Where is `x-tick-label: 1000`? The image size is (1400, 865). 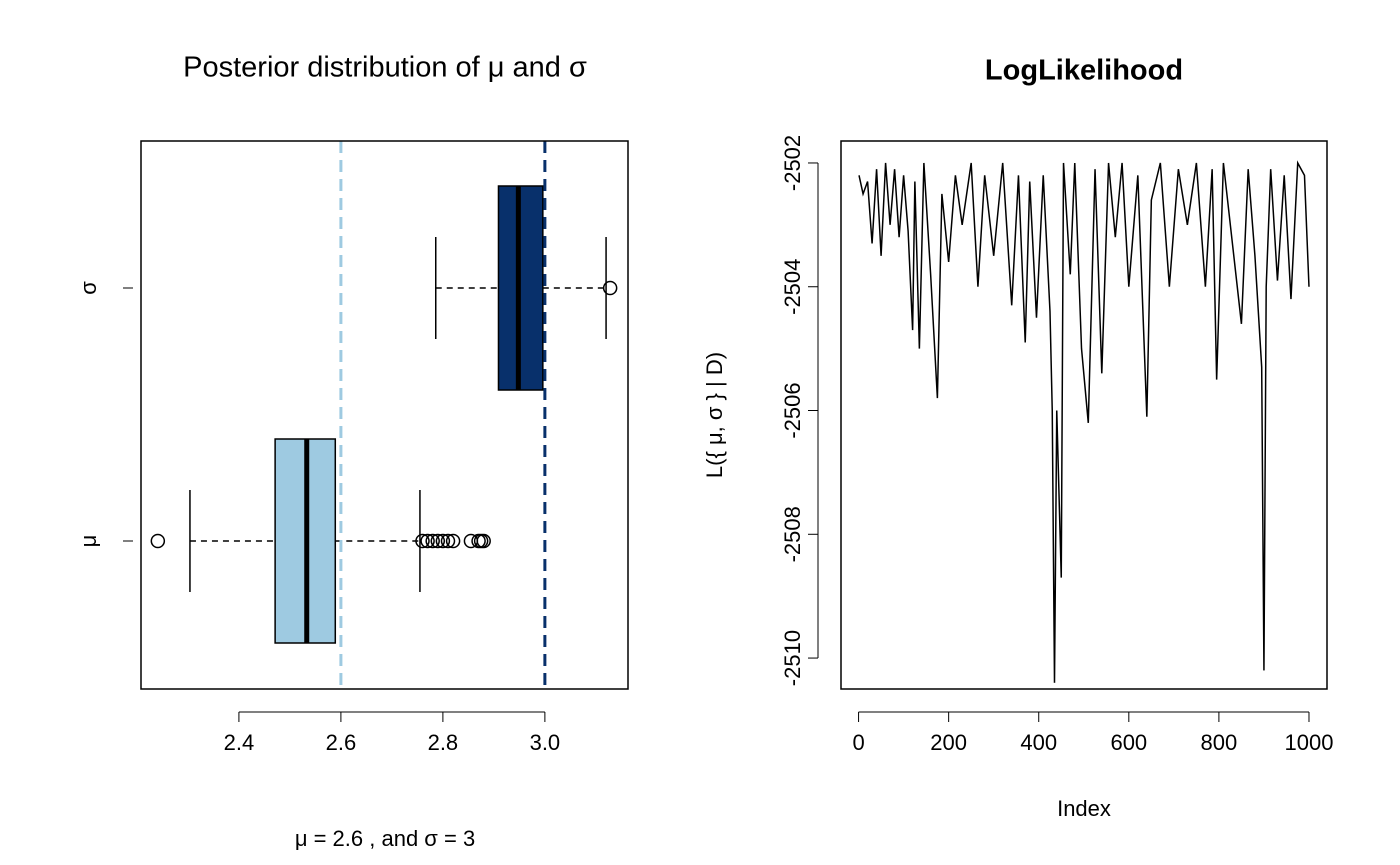
x-tick-label: 1000 is located at coordinates (1309, 742).